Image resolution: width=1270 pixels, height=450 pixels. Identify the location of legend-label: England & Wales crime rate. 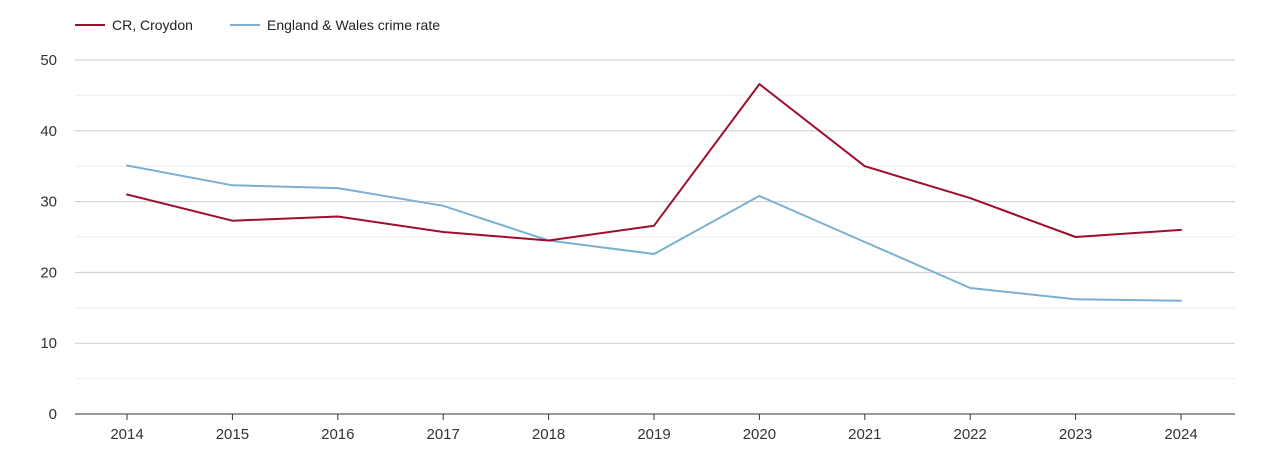
(353, 25).